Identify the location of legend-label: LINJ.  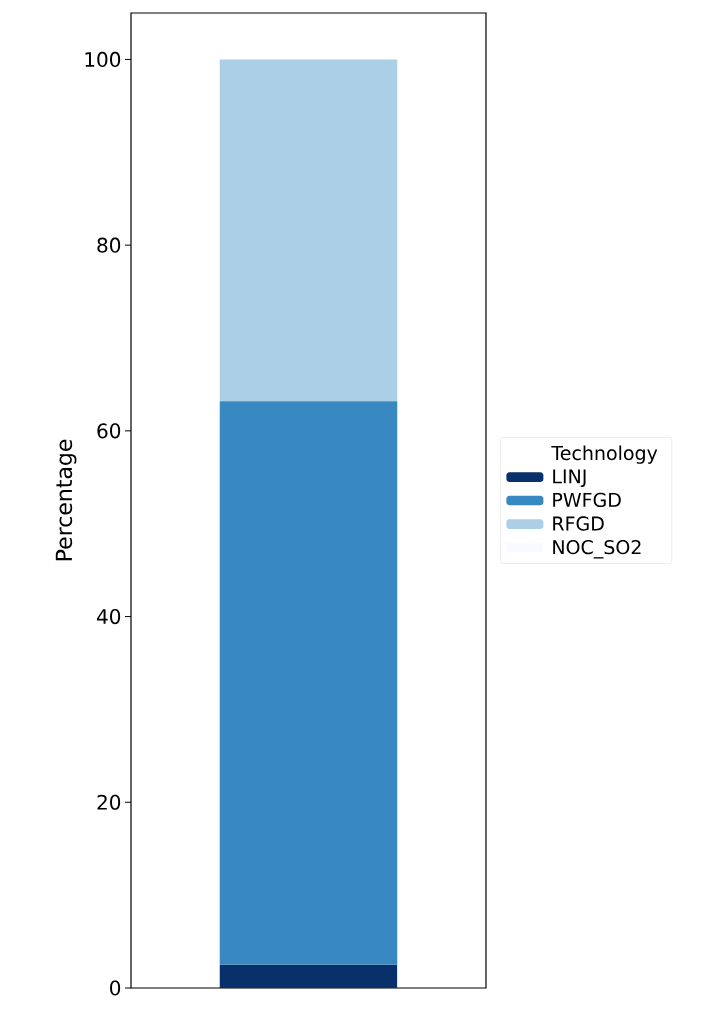
(569, 478).